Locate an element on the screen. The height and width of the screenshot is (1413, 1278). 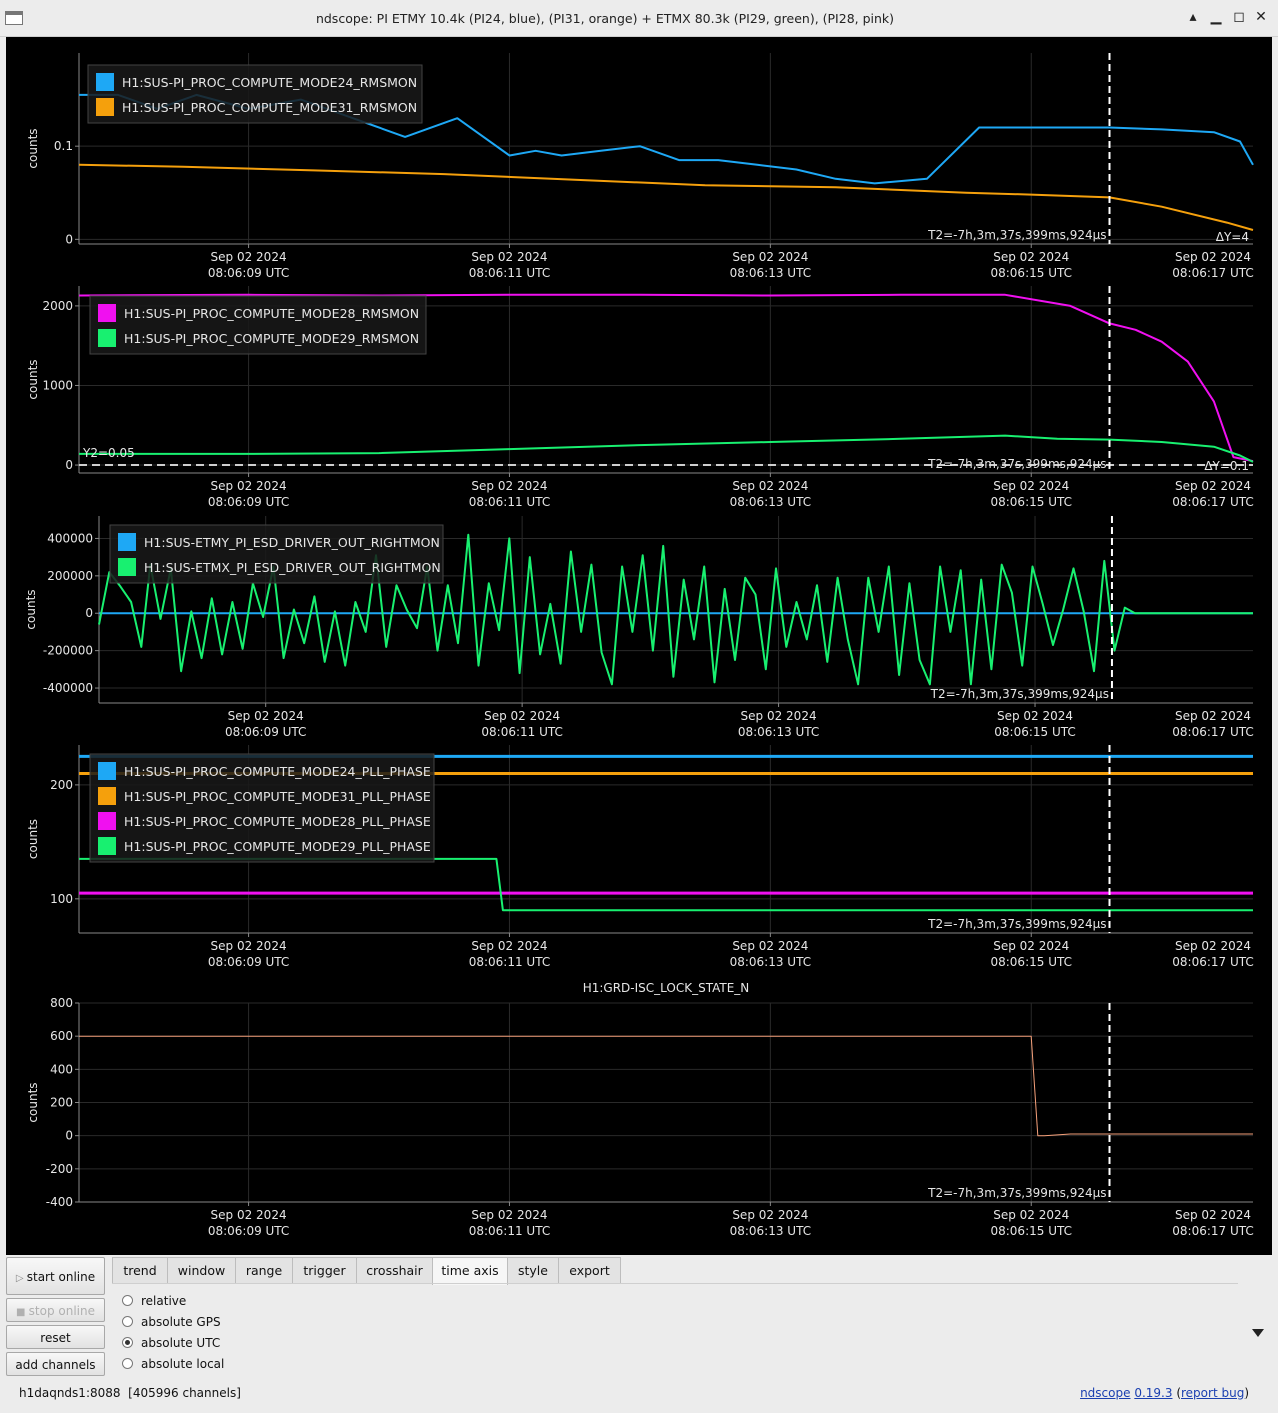
nds-server: h1daqnds1:8088 is located at coordinates (70, 1393).